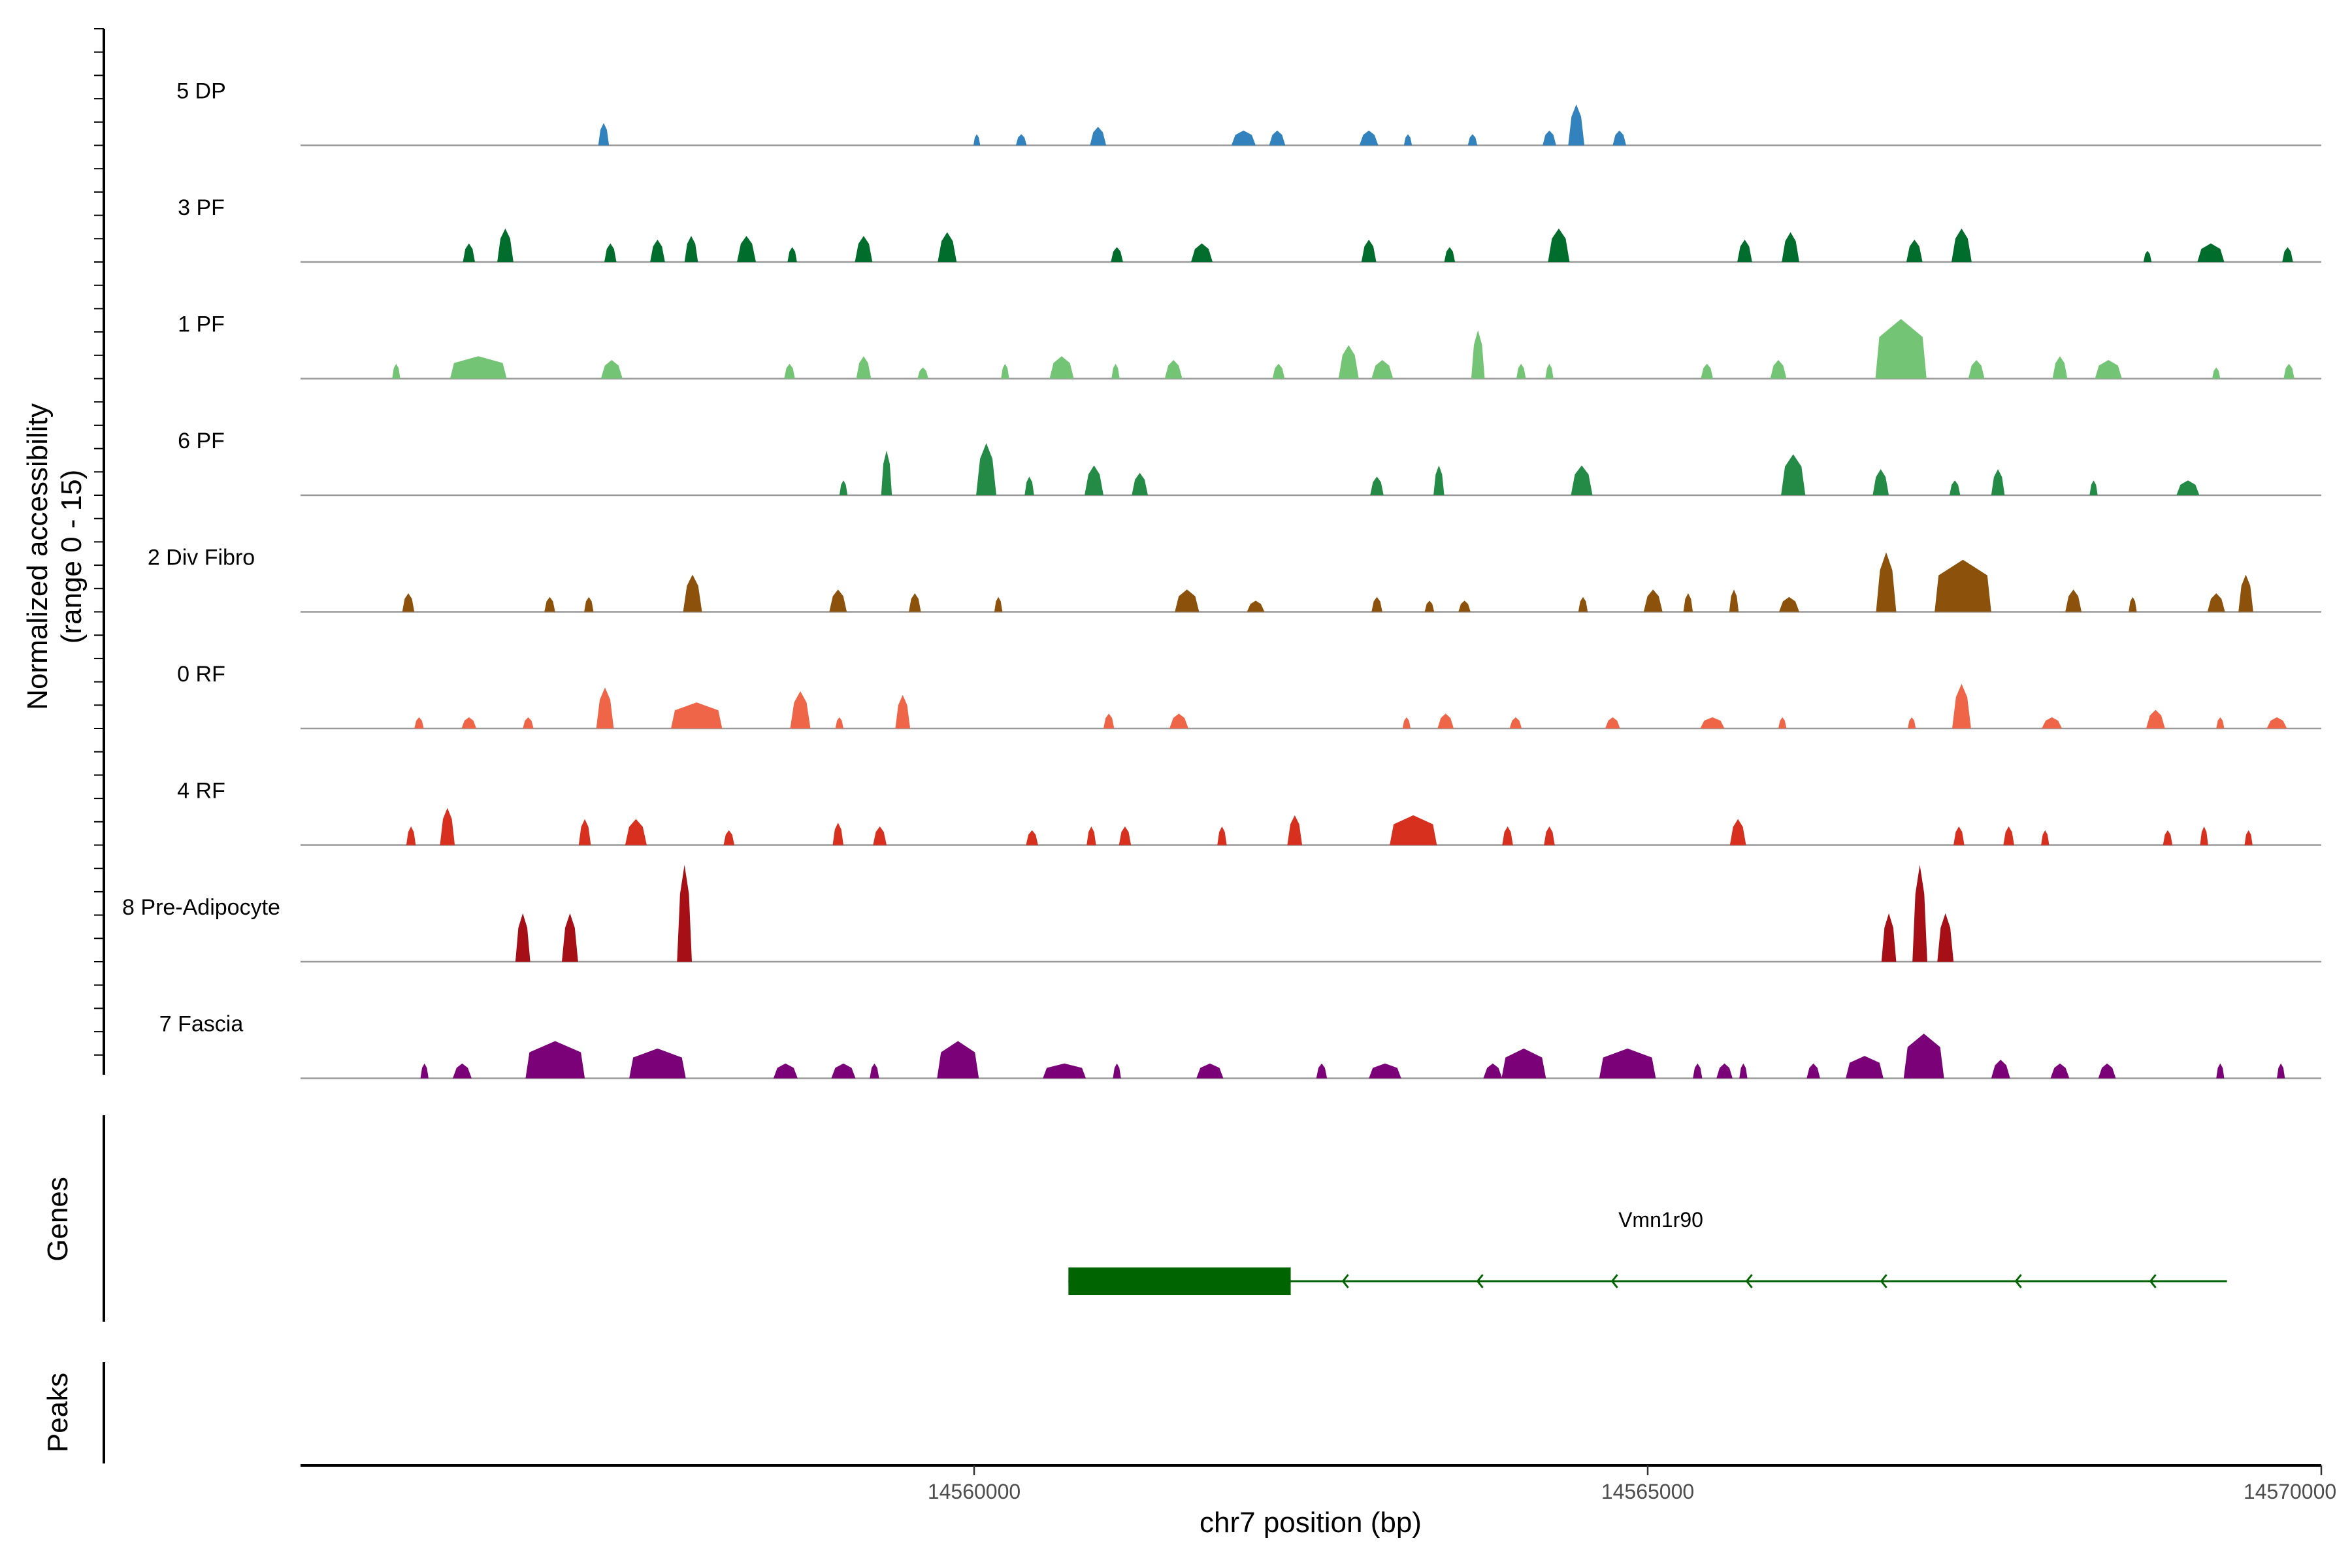 This screenshot has width=2352, height=1568. I want to click on track-6-pf: 6 PF, so click(1249, 463).